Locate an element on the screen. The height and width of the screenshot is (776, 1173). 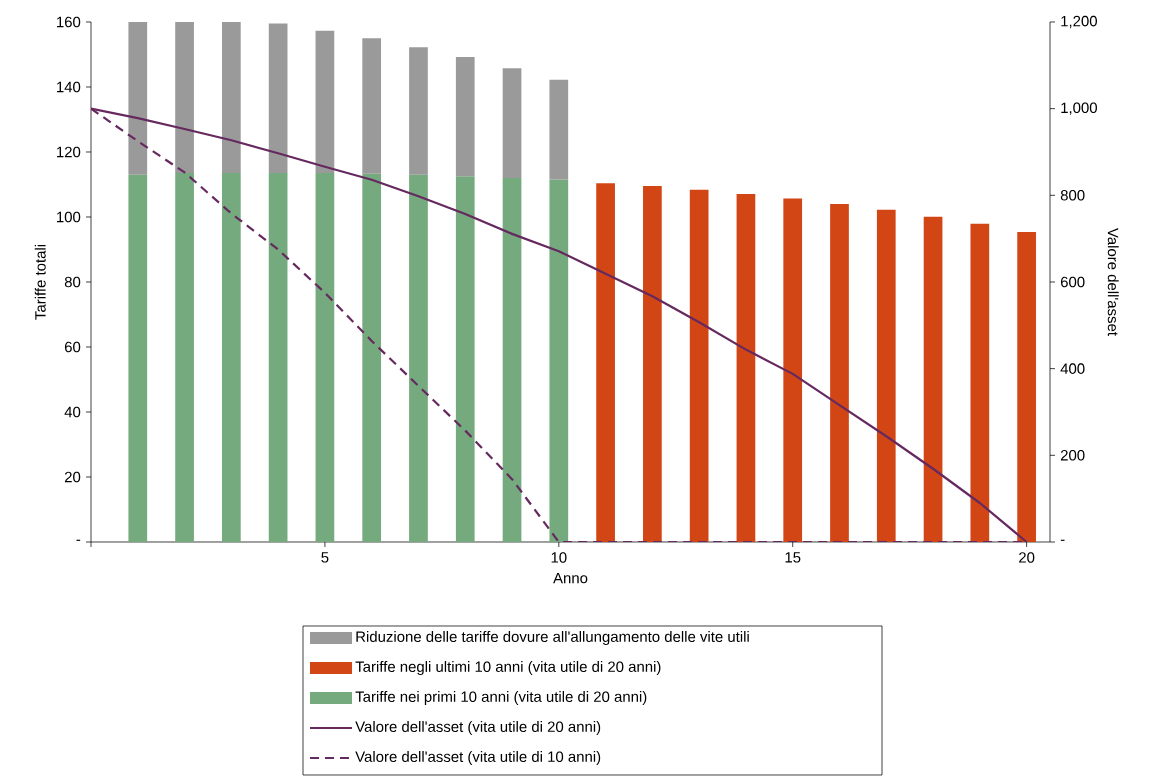
y-tick-label: 20 is located at coordinates (72, 477).